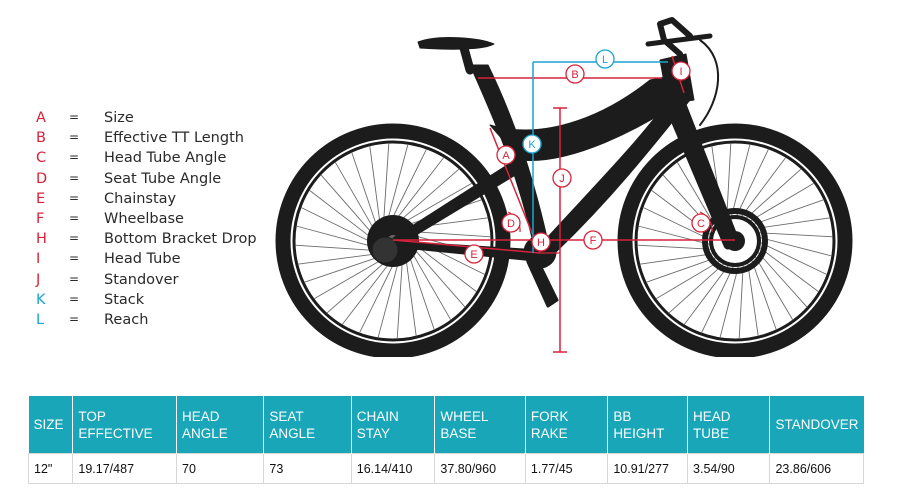 Image resolution: width=914 pixels, height=501 pixels. What do you see at coordinates (166, 320) in the screenshot?
I see `legend-row: L = Reach` at bounding box center [166, 320].